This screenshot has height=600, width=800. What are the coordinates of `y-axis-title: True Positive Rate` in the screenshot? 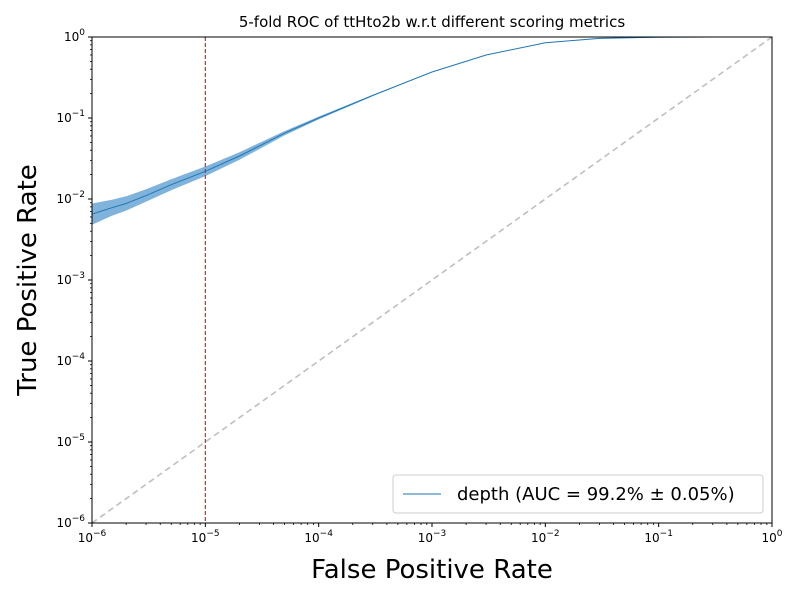 It's located at (28, 280).